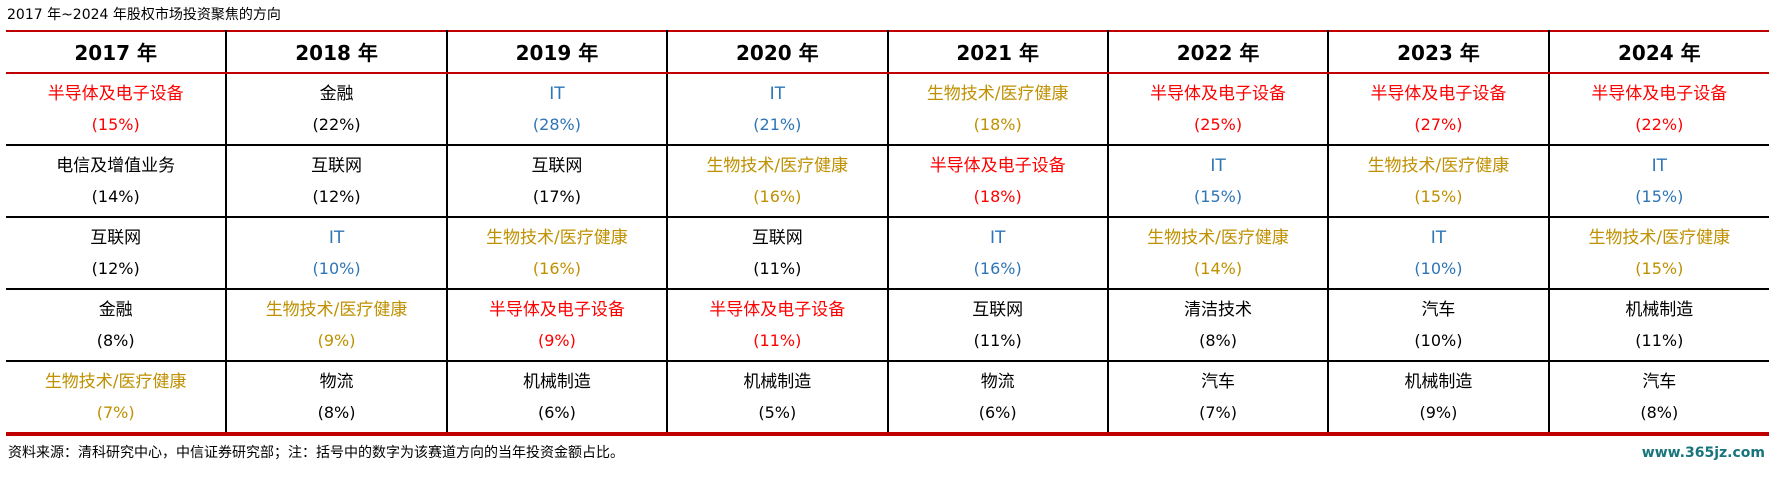 The height and width of the screenshot is (482, 1777). Describe the element at coordinates (144, 15) in the screenshot. I see `figure-title: 2017 年~2024 年股权市场投资聚焦的方向` at that location.